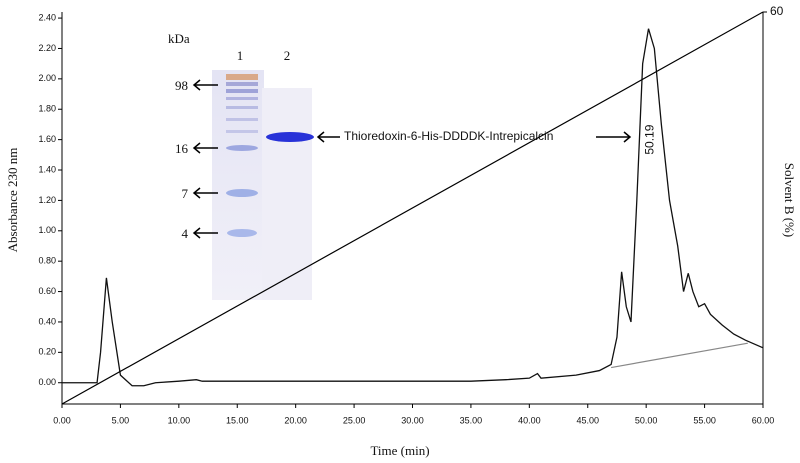 The image size is (800, 463). What do you see at coordinates (62, 420) in the screenshot?
I see `x-tick-label: 0.00` at bounding box center [62, 420].